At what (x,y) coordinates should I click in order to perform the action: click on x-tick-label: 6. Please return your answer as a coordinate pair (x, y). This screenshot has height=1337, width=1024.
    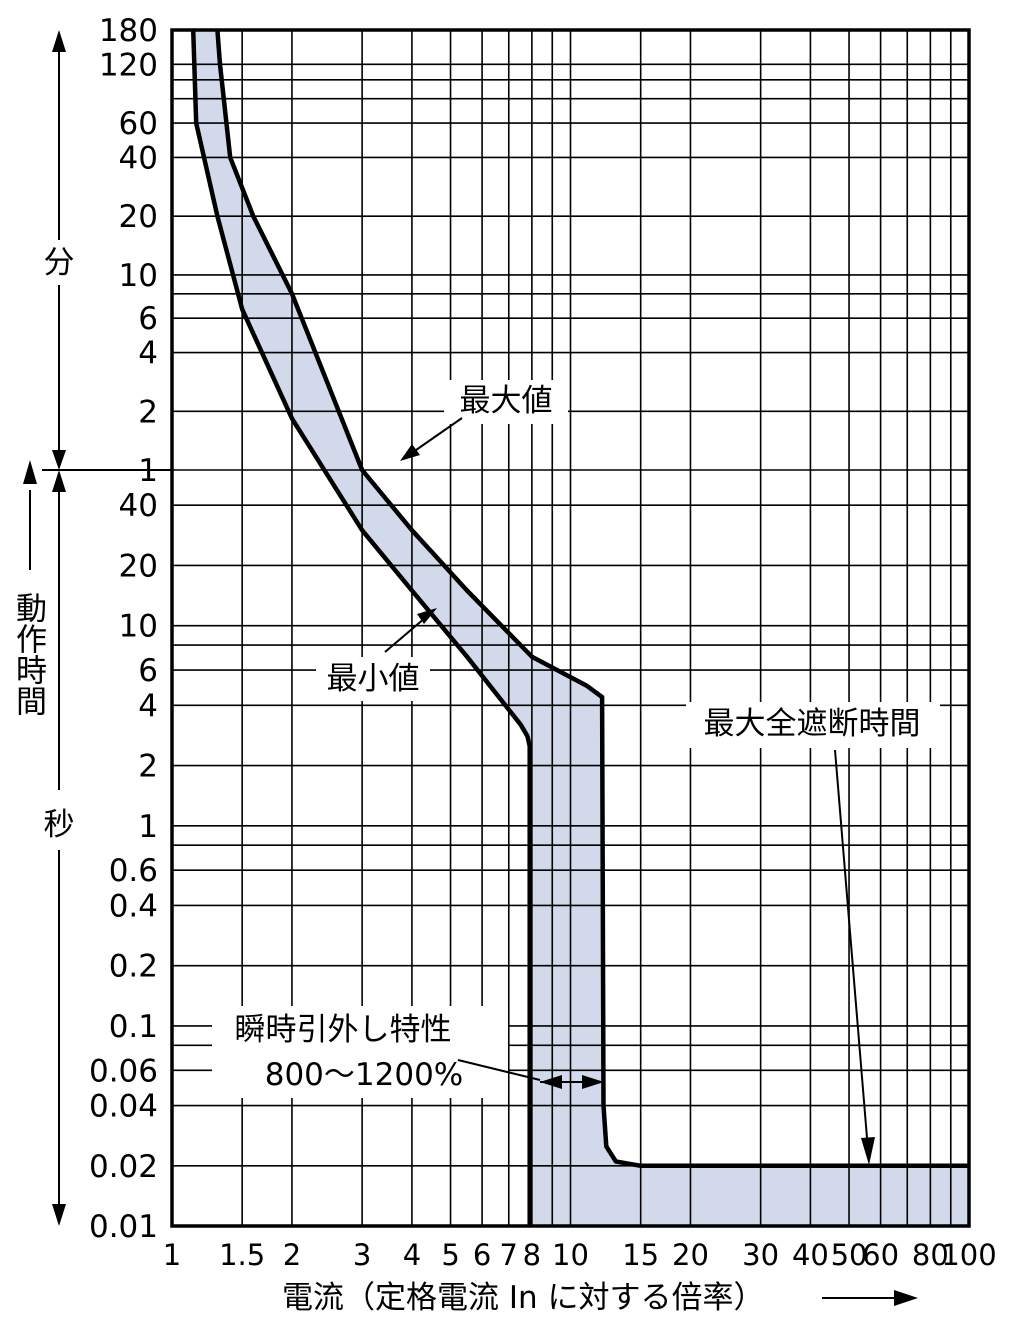
    Looking at the image, I should click on (482, 1255).